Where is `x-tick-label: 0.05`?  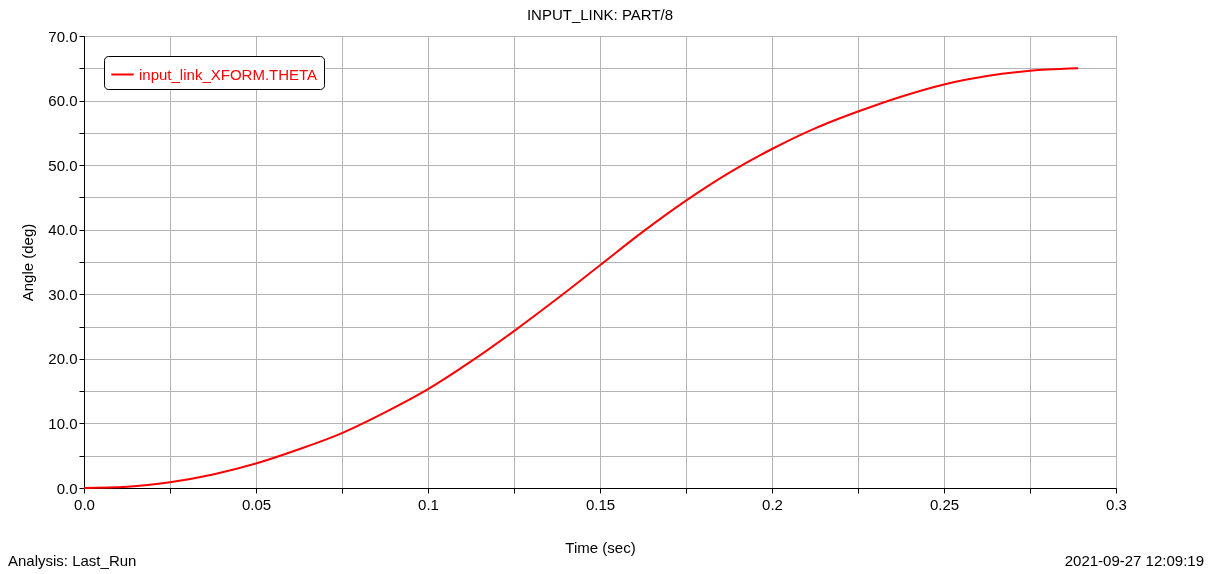
x-tick-label: 0.05 is located at coordinates (256, 504).